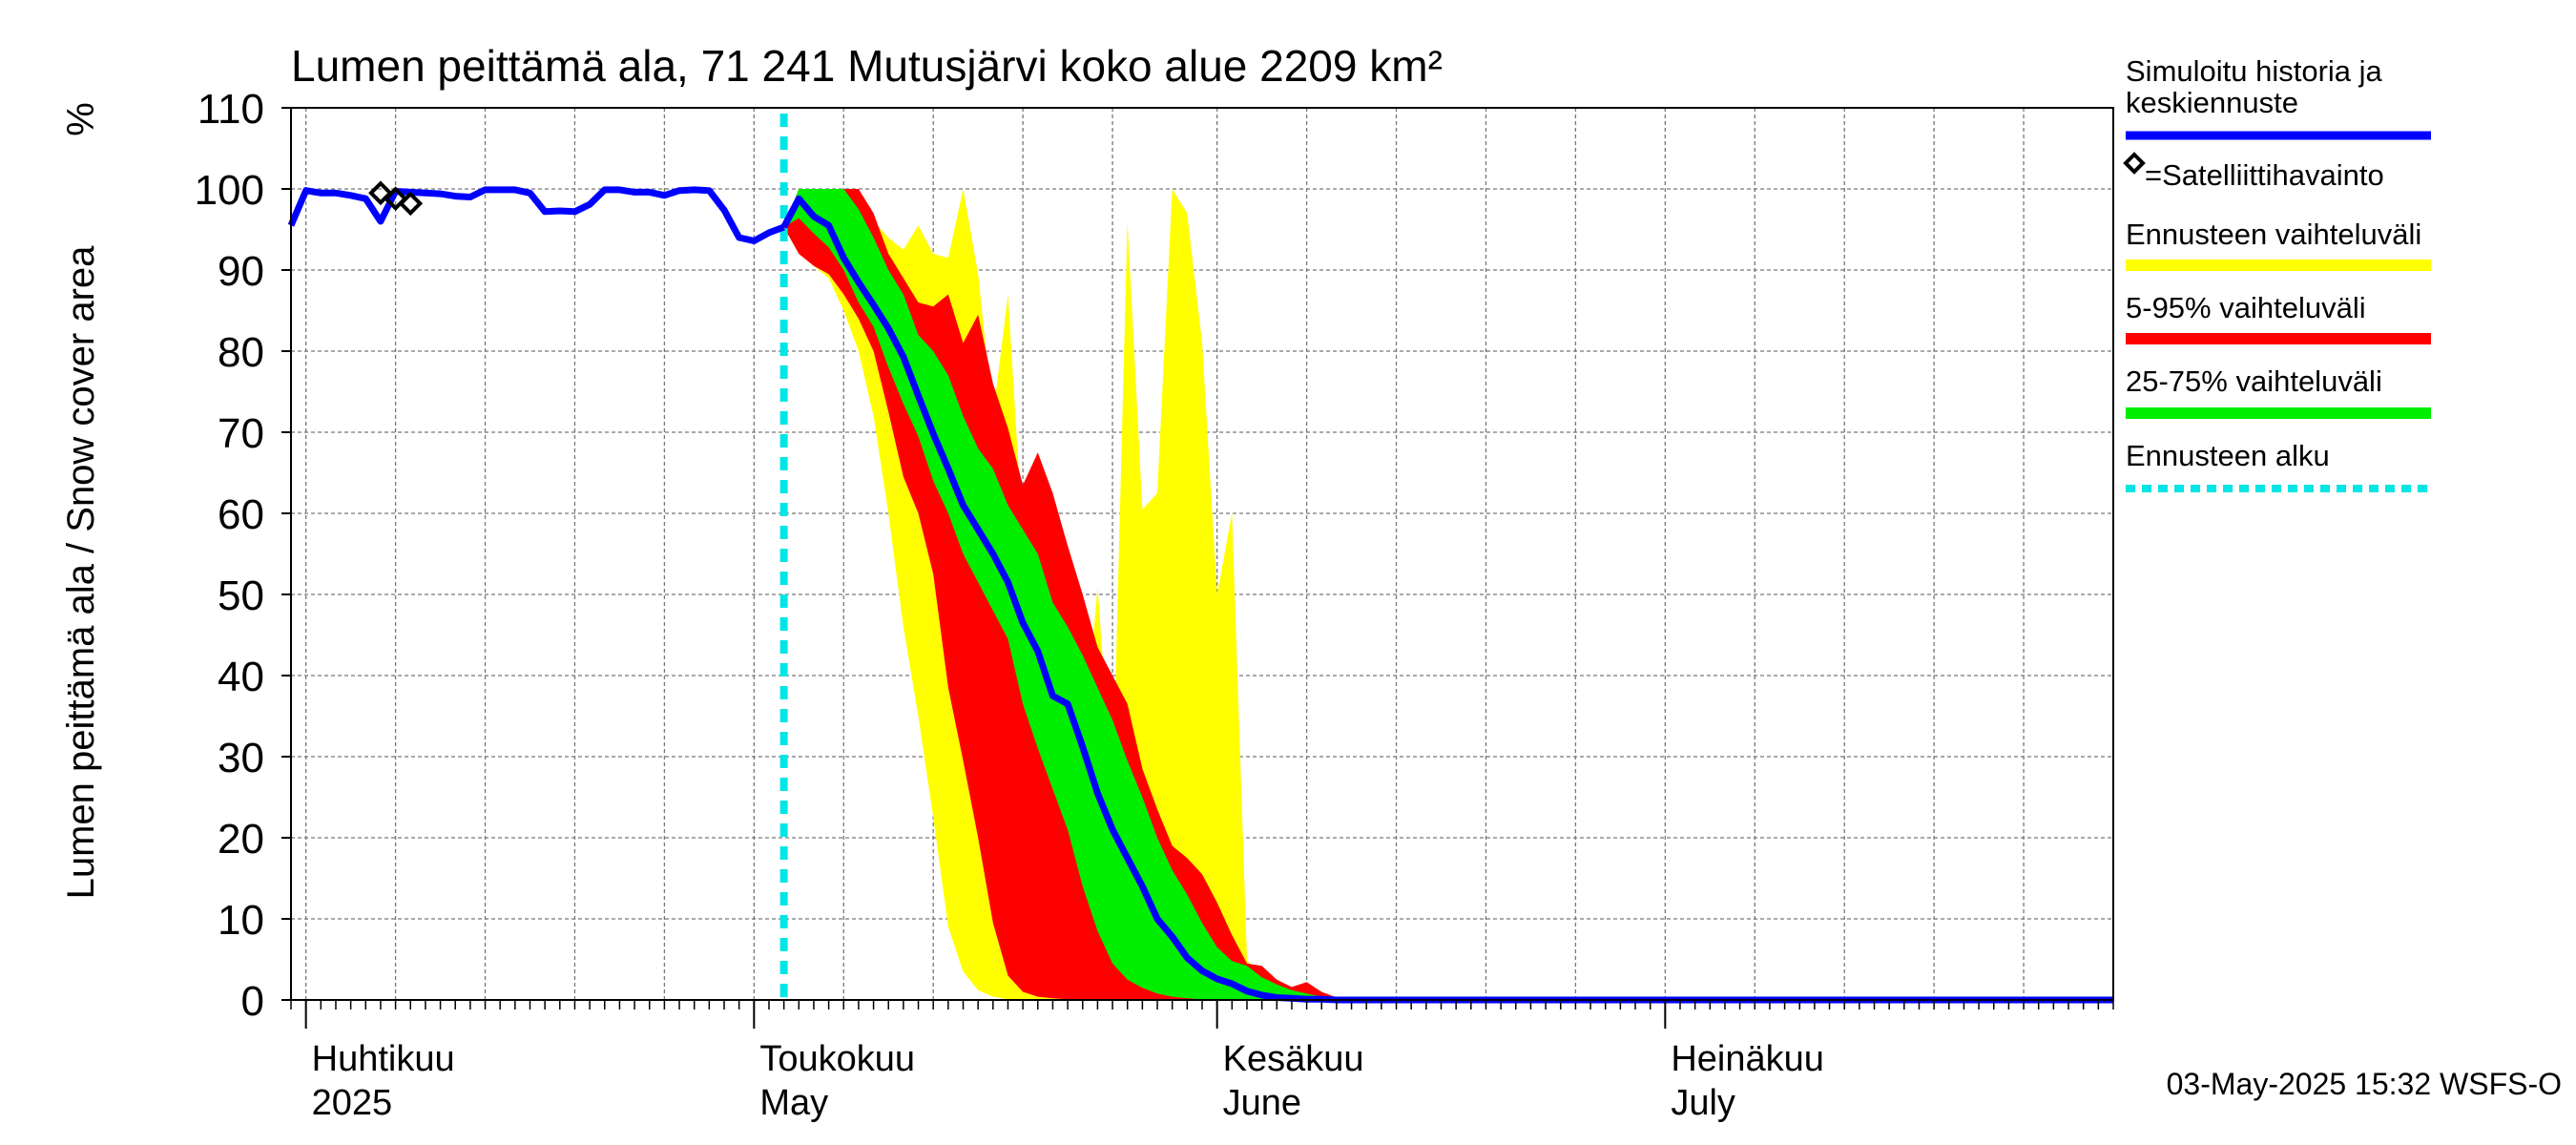  I want to click on month-label-en: June, so click(1262, 1103).